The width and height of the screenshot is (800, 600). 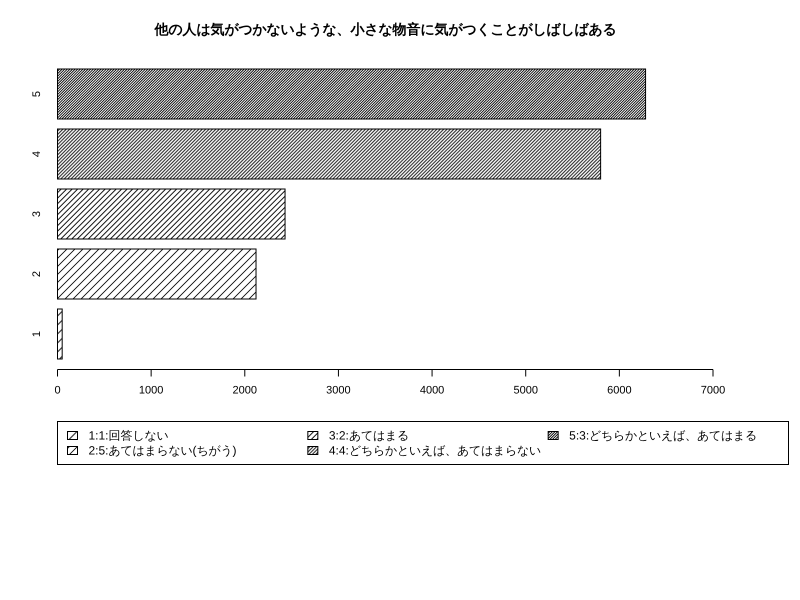 What do you see at coordinates (37, 334) in the screenshot?
I see `y-tick-label: 1` at bounding box center [37, 334].